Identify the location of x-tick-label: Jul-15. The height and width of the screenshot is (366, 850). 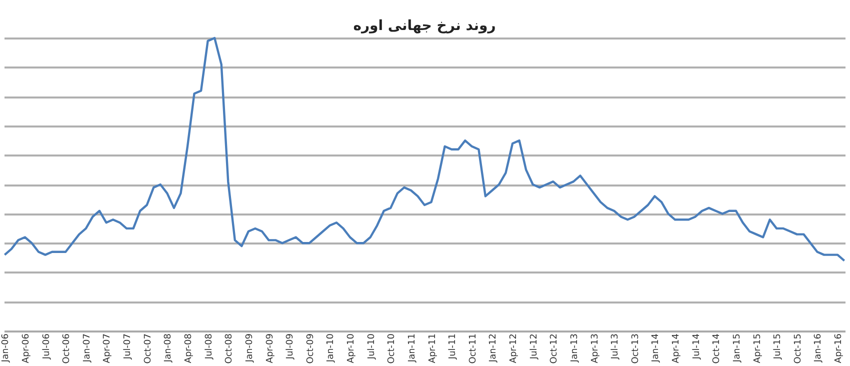
(778, 347).